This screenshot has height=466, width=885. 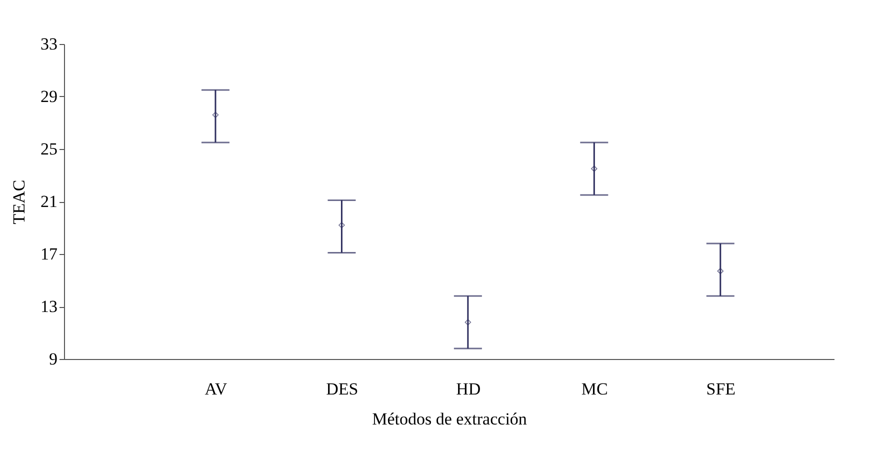 I want to click on y-axis-title: TEAC, so click(x=19, y=202).